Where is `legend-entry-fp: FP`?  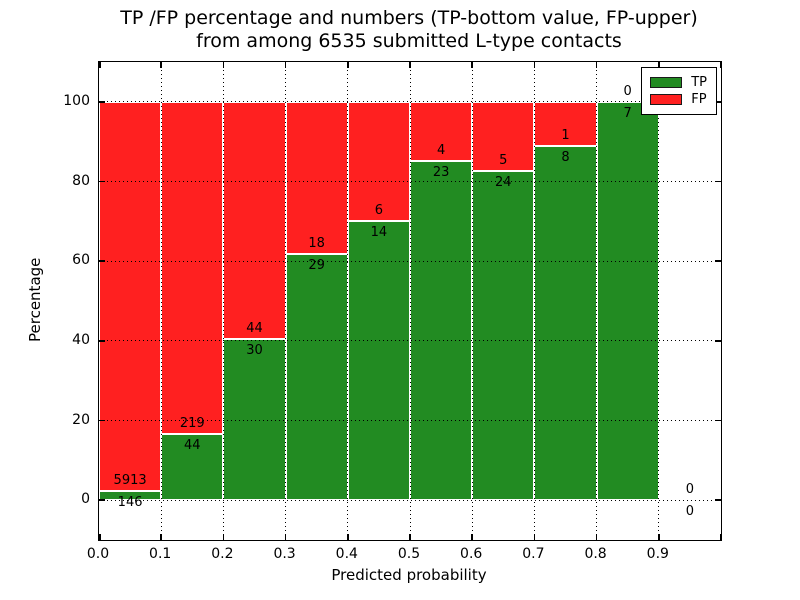
legend-entry-fp: FP is located at coordinates (678, 99).